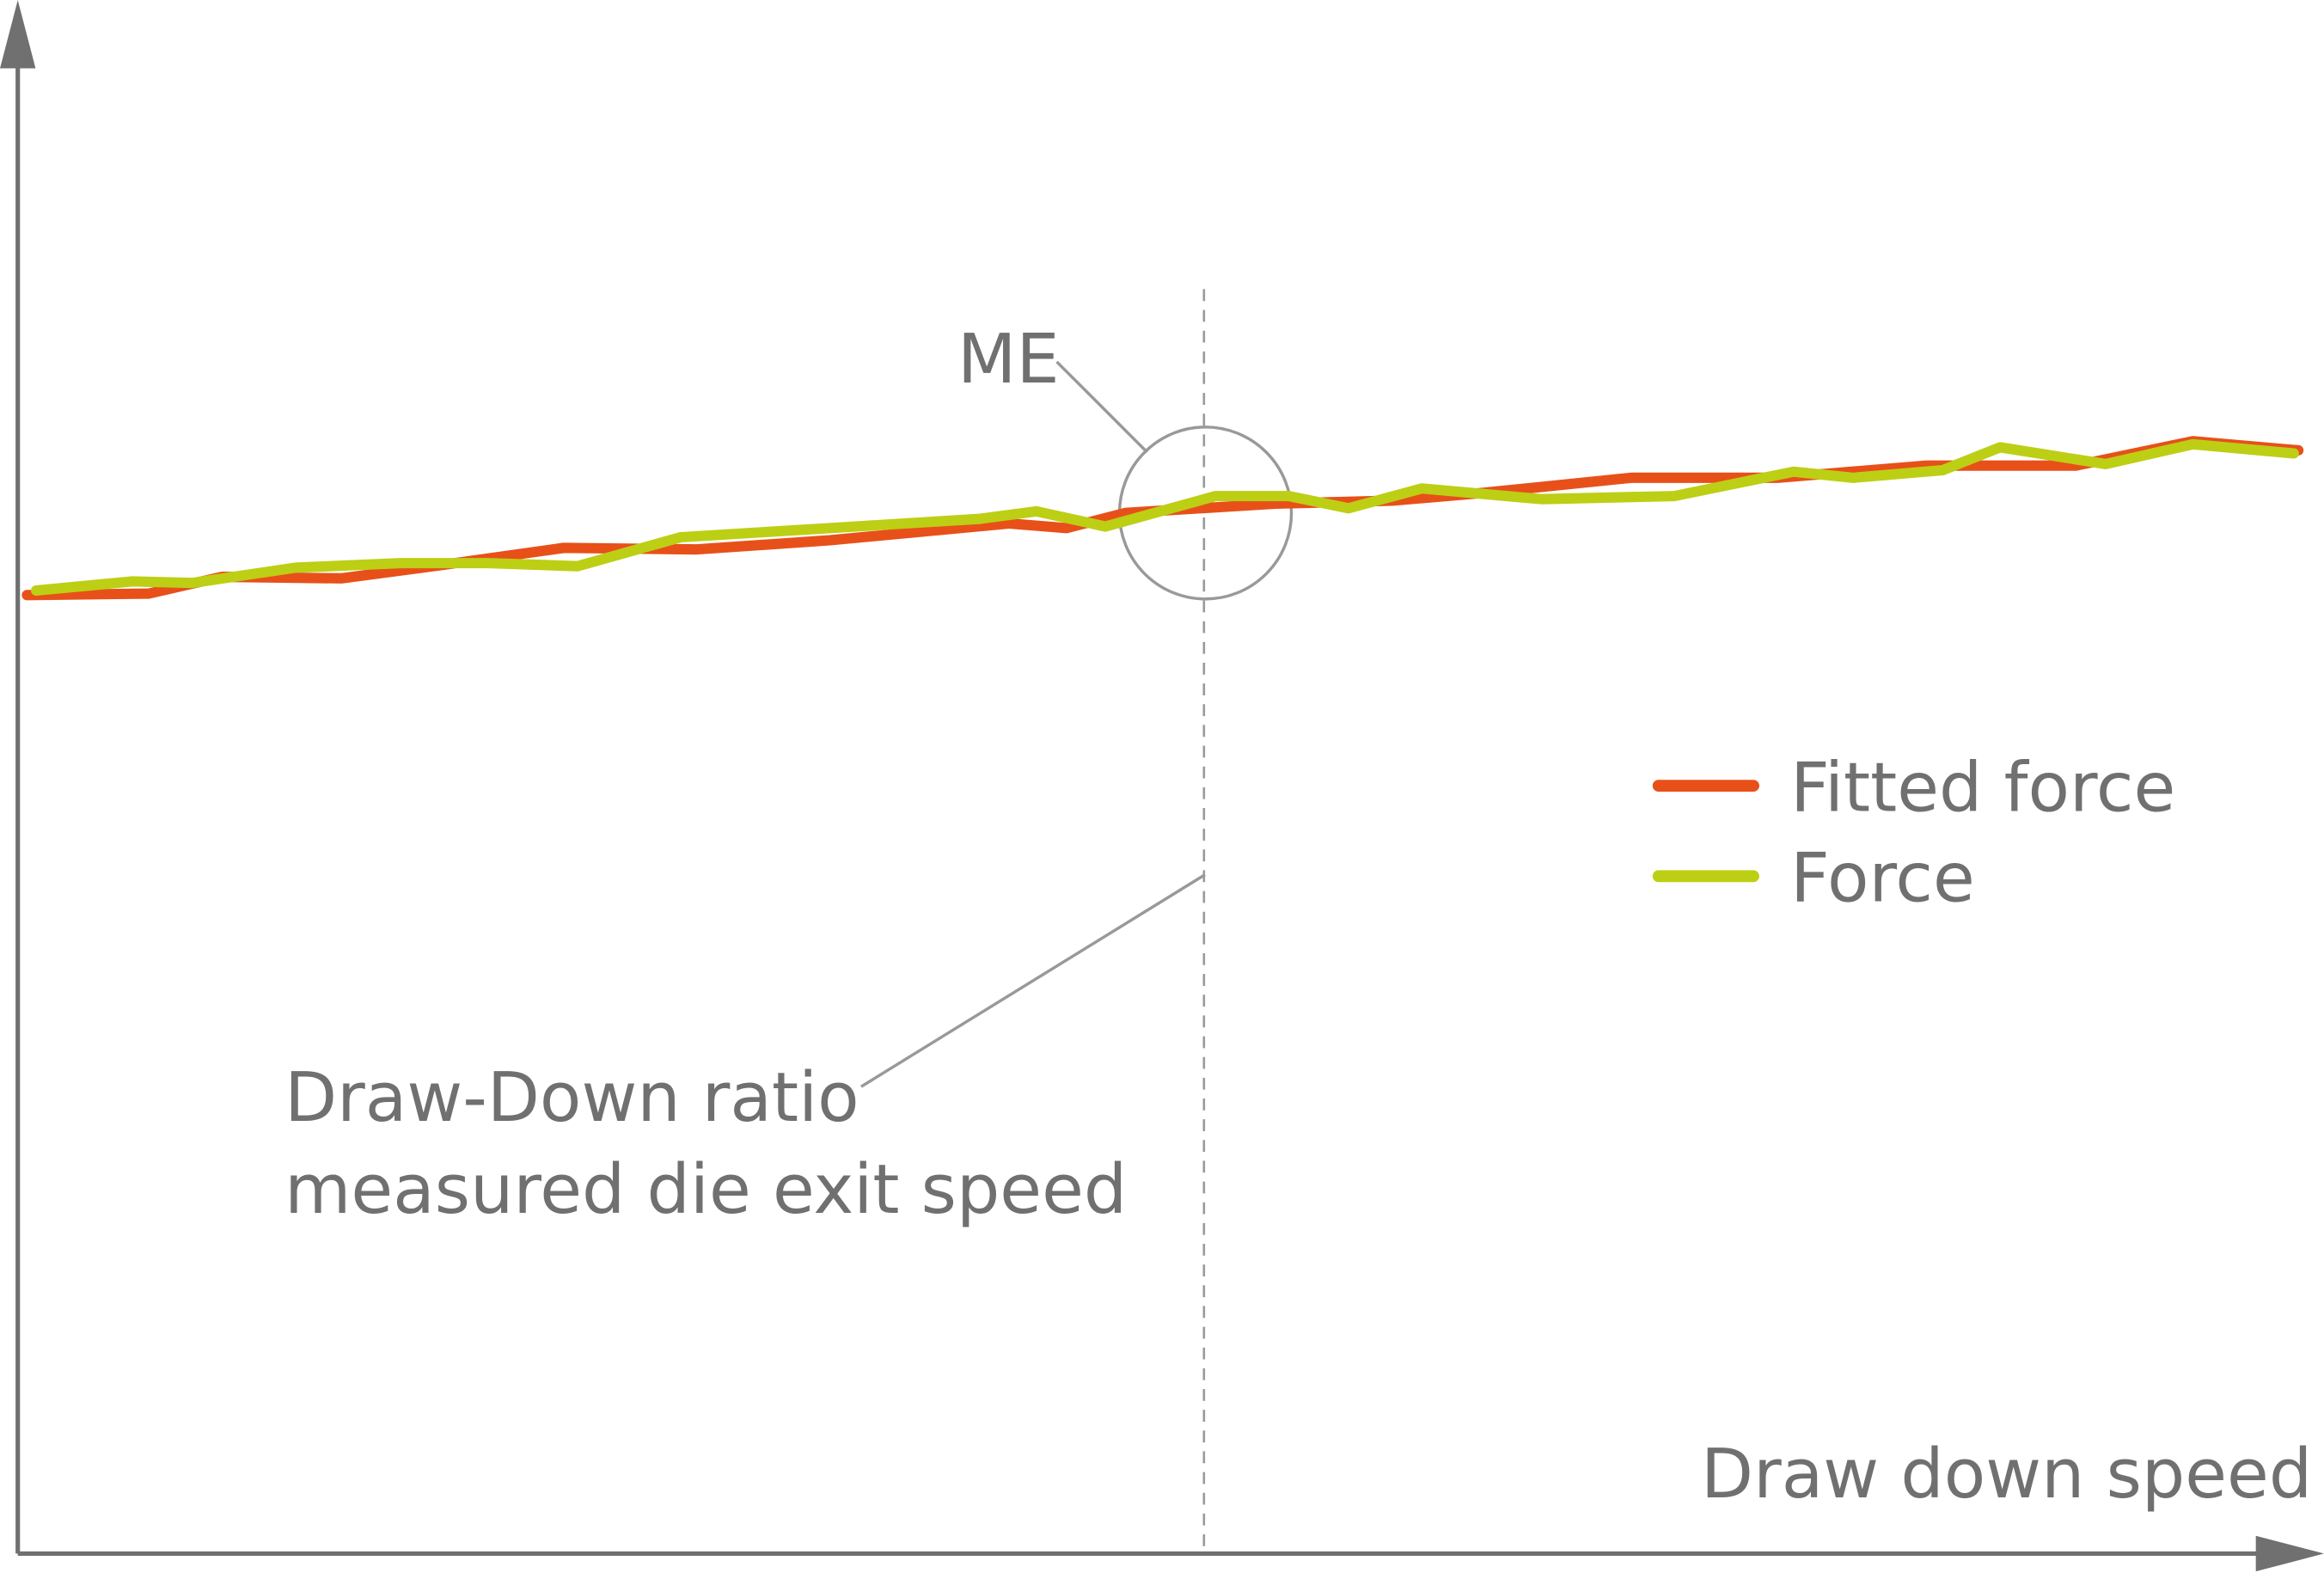  What do you see at coordinates (2007, 1474) in the screenshot?
I see `x-axis-label: Draw down speed` at bounding box center [2007, 1474].